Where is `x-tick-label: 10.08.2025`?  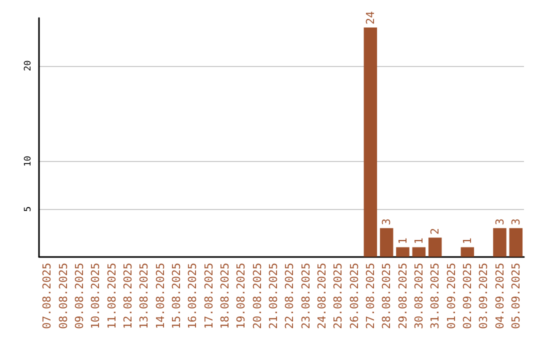
x-tick-label: 10.08.2025 is located at coordinates (95, 296).